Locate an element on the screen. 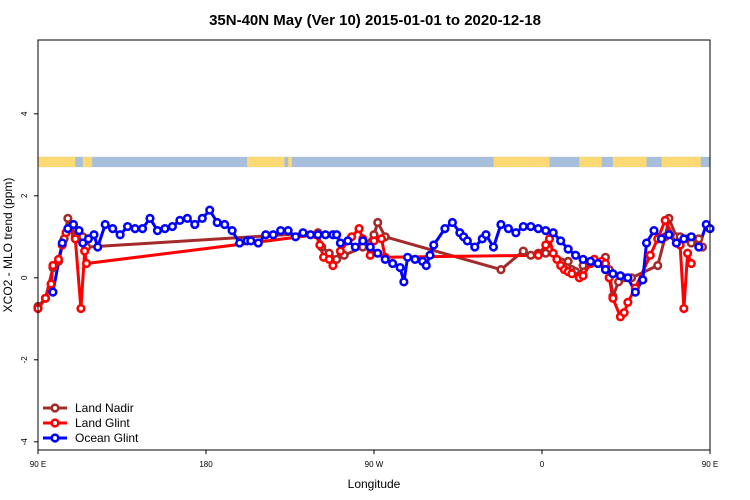 This screenshot has width=750, height=500. land-ocean-strip is located at coordinates (374, 162).